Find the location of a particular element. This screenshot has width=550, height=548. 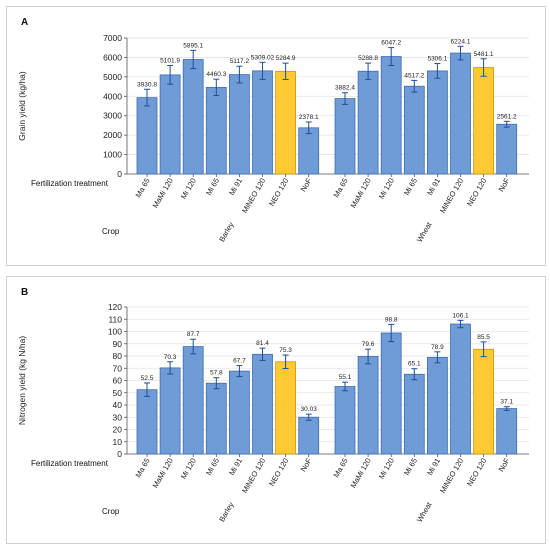

data-label: 67.7 is located at coordinates (239, 361).